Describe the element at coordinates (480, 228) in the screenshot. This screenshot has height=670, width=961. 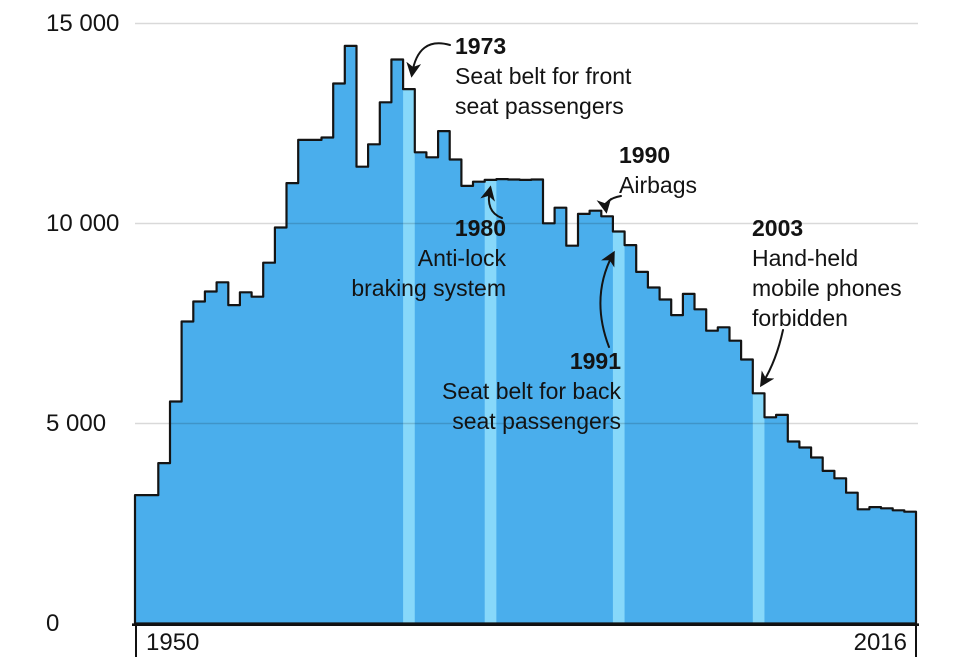
I see `annotation-1980-year: 1980` at that location.